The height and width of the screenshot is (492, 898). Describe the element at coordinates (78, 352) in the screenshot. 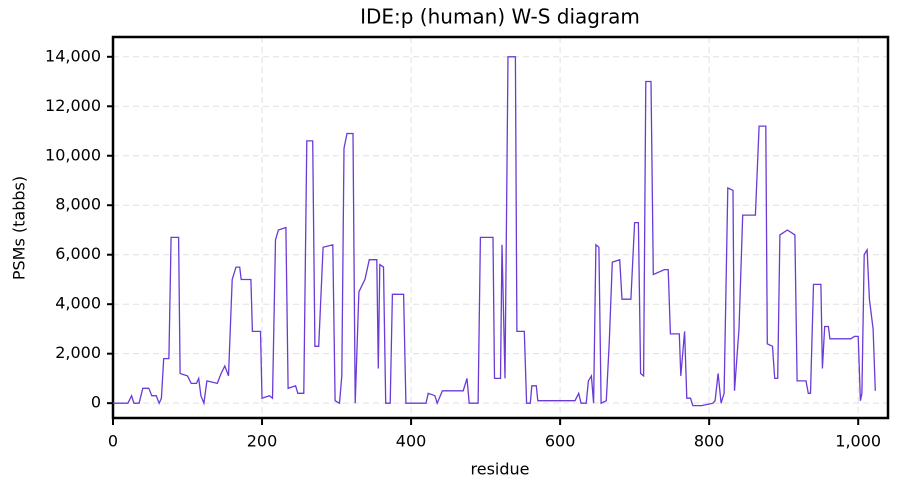

I see `y-tick-label: 2,000` at that location.